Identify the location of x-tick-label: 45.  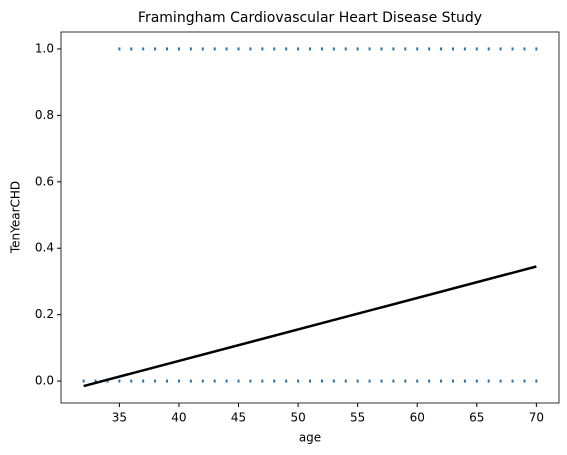
(238, 418).